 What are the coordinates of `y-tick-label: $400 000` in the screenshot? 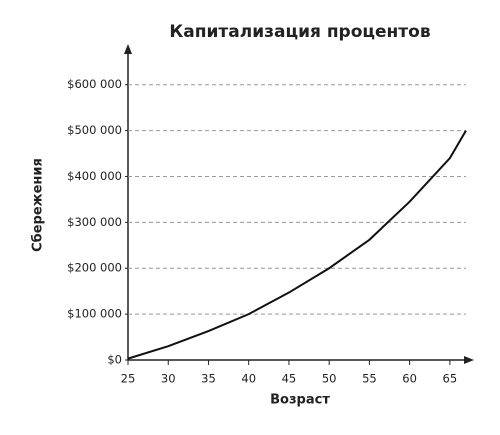 It's located at (94, 176).